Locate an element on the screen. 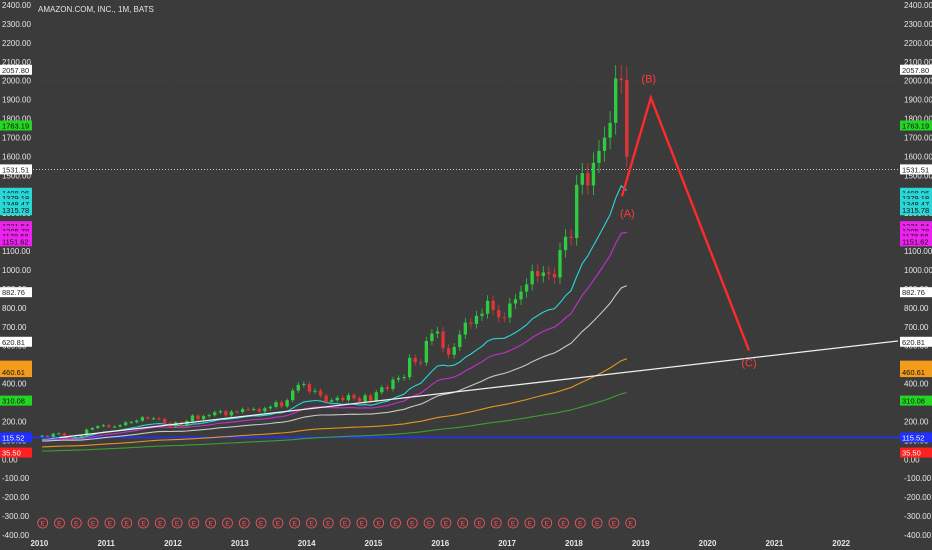 Image resolution: width=932 pixels, height=550 pixels. price-badge-label: 310.08 is located at coordinates (13, 401).